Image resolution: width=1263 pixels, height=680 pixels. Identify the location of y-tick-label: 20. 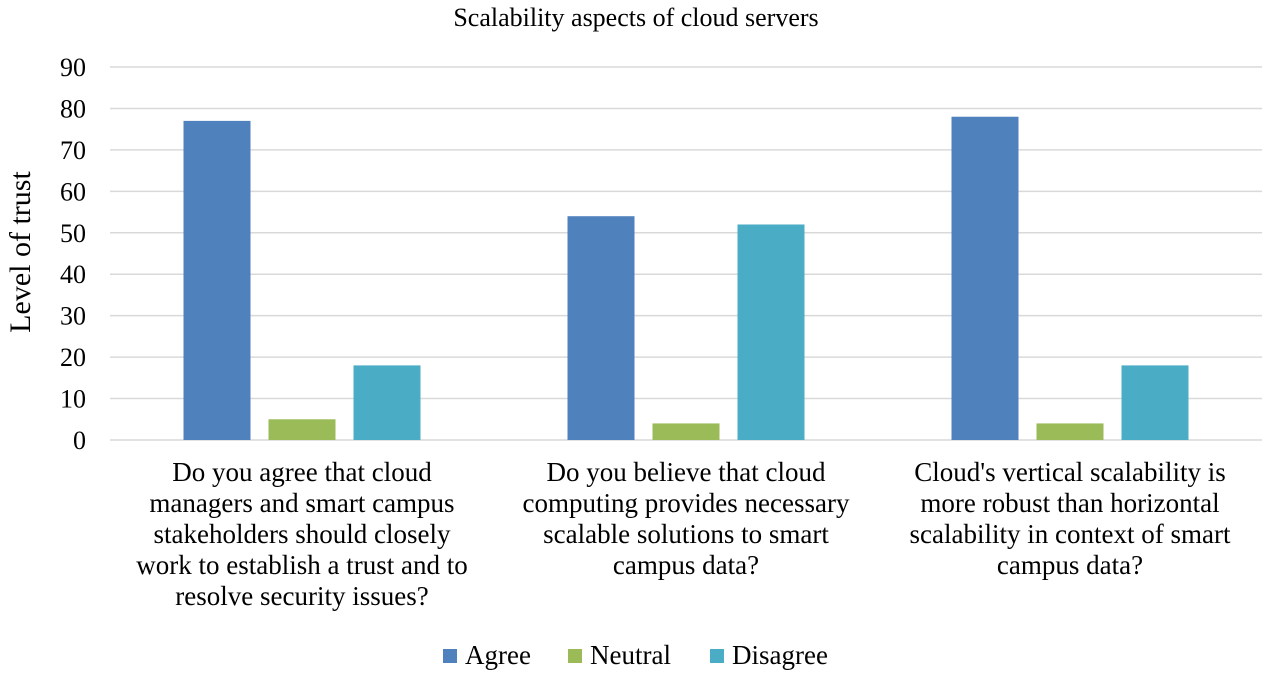
(73, 357).